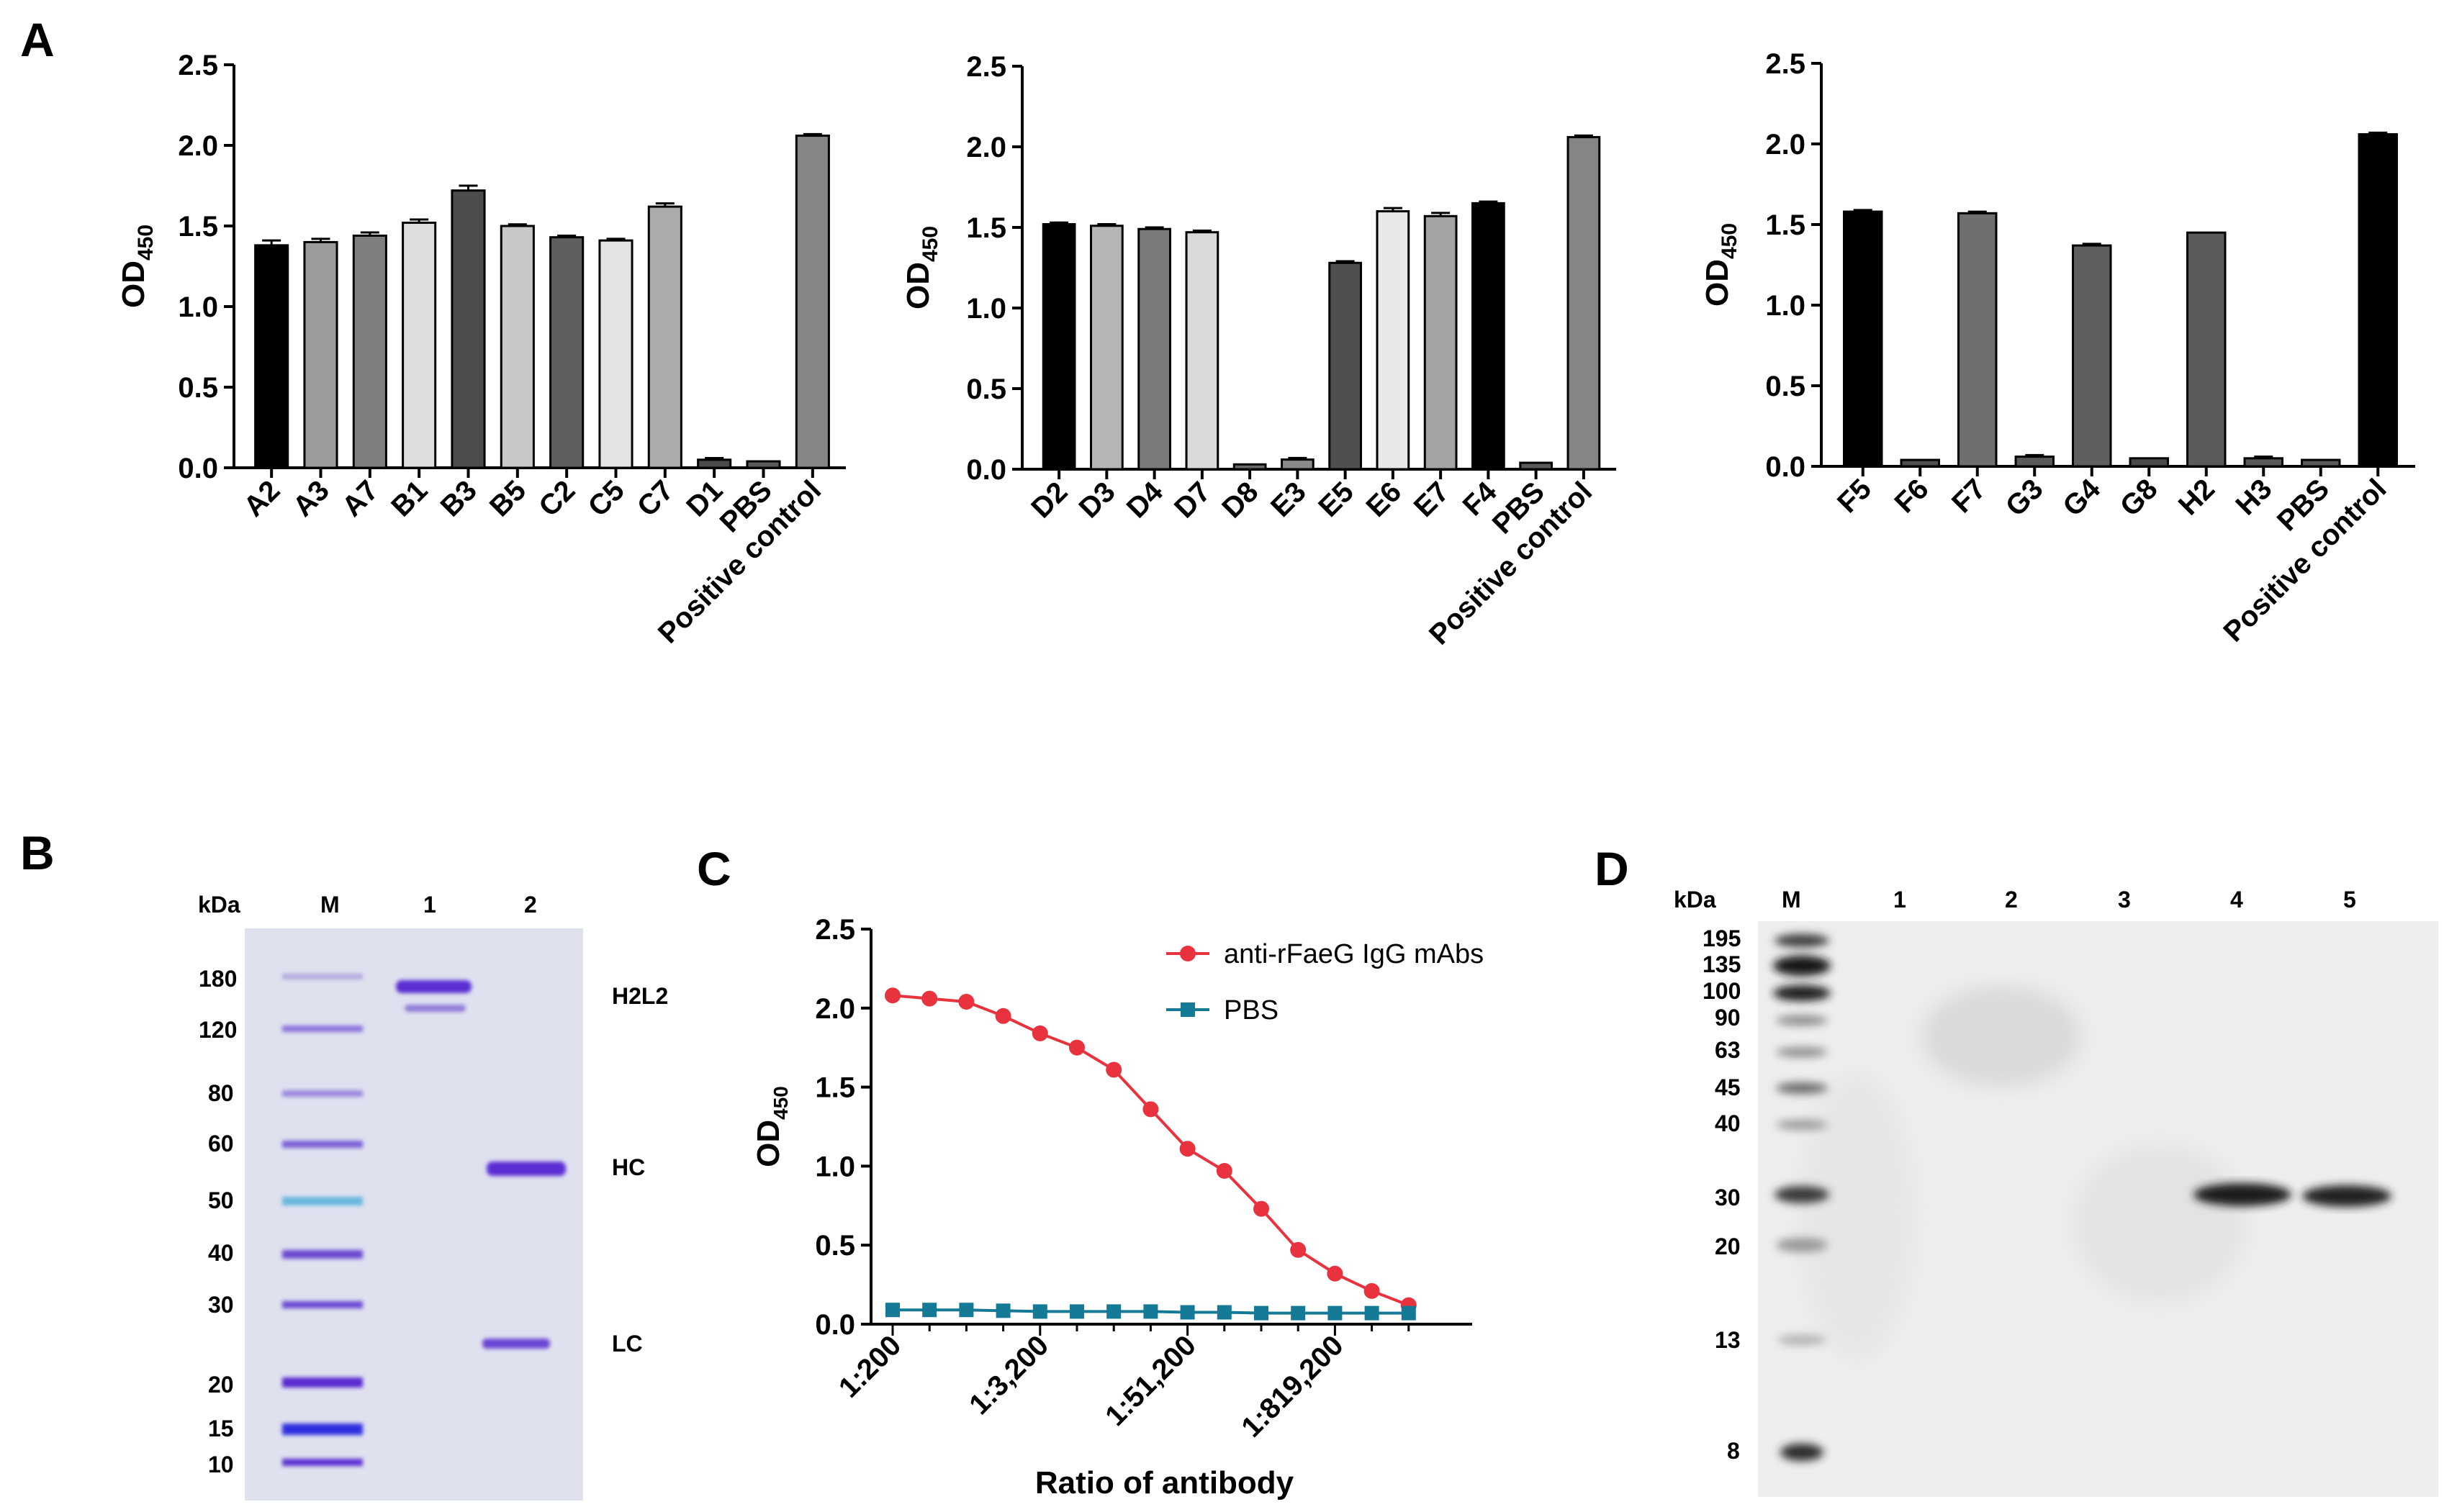  I want to click on x-tick-label: G8, so click(2139, 498).